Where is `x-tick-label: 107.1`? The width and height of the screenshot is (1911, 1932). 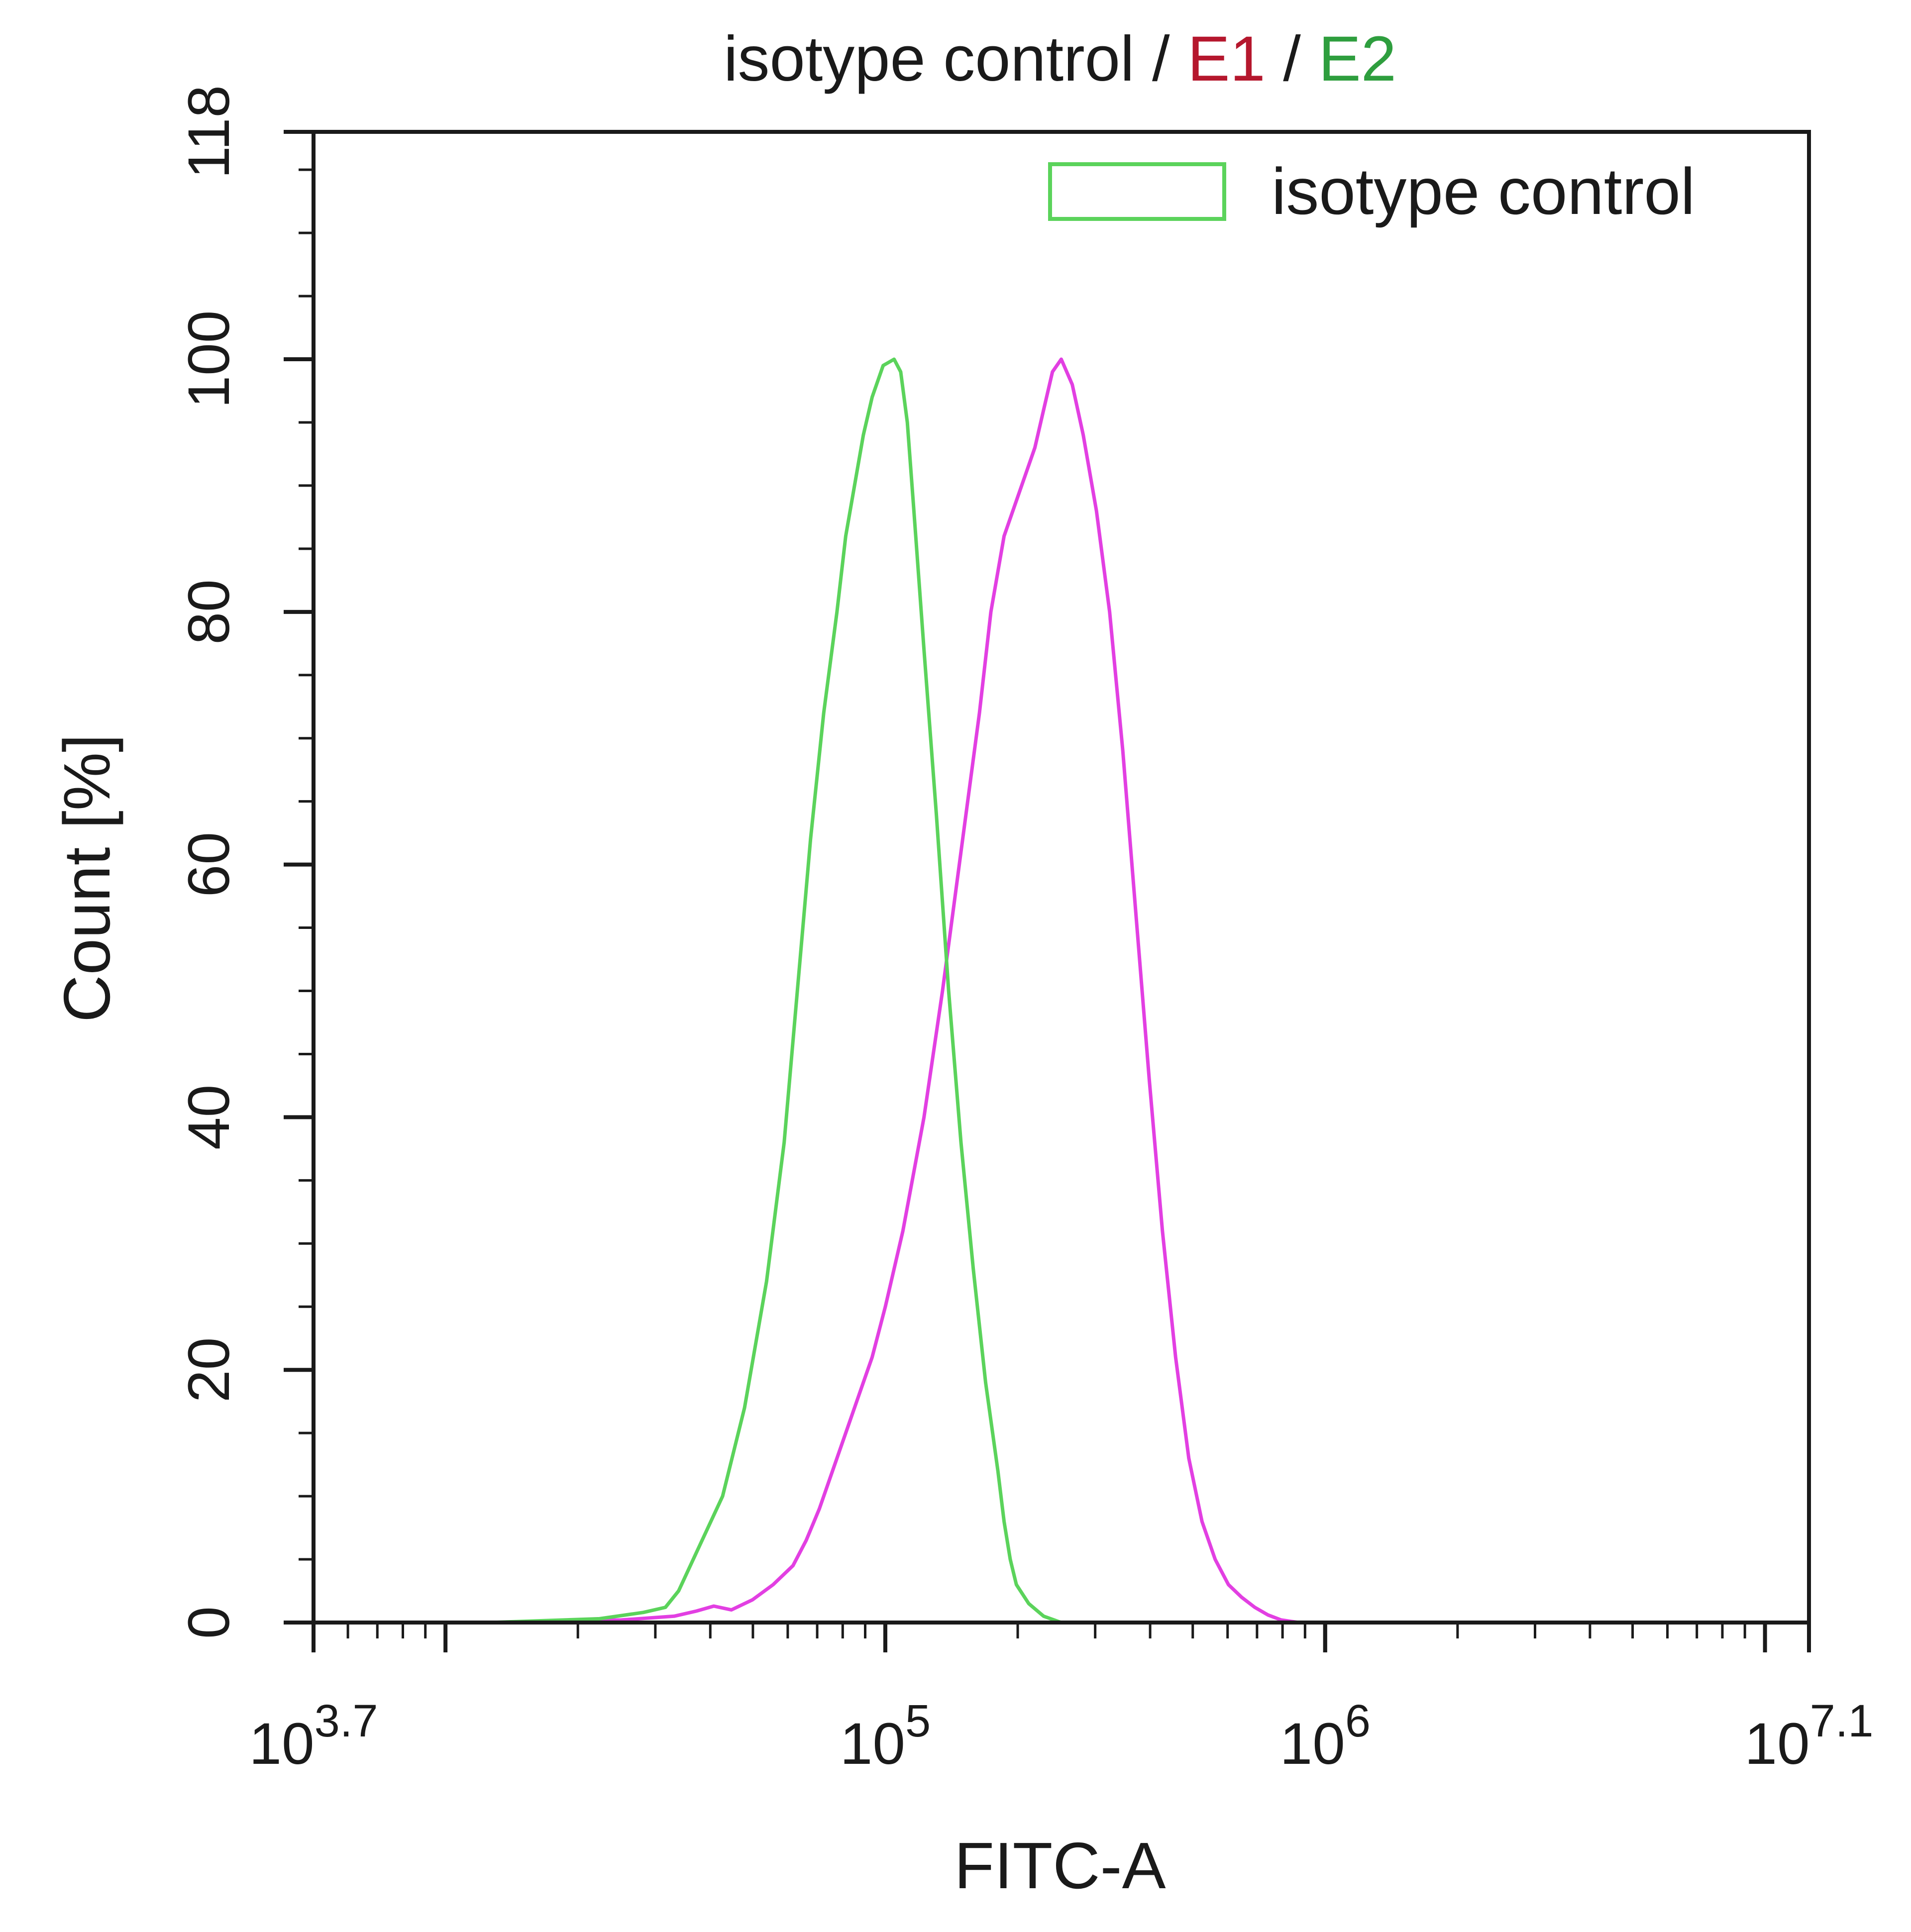
x-tick-label: 107.1 is located at coordinates (1808, 1736).